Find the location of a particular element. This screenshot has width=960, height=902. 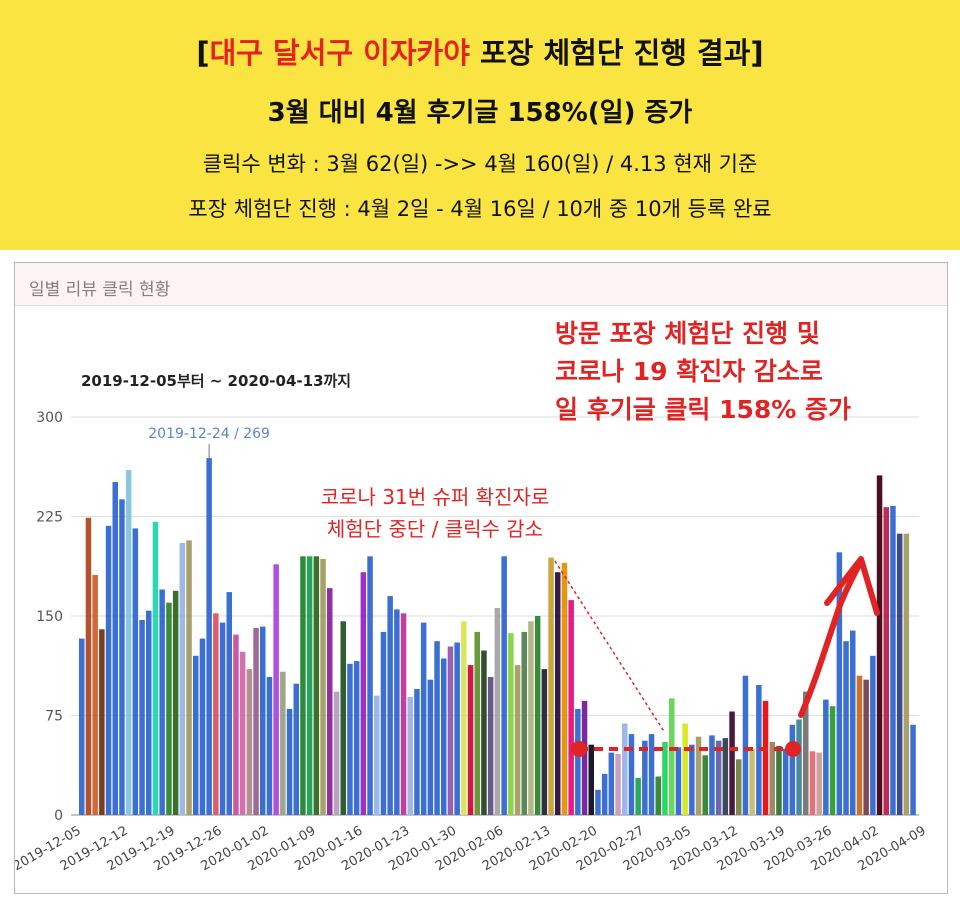

annotation-pointer-line is located at coordinates (610, 647).